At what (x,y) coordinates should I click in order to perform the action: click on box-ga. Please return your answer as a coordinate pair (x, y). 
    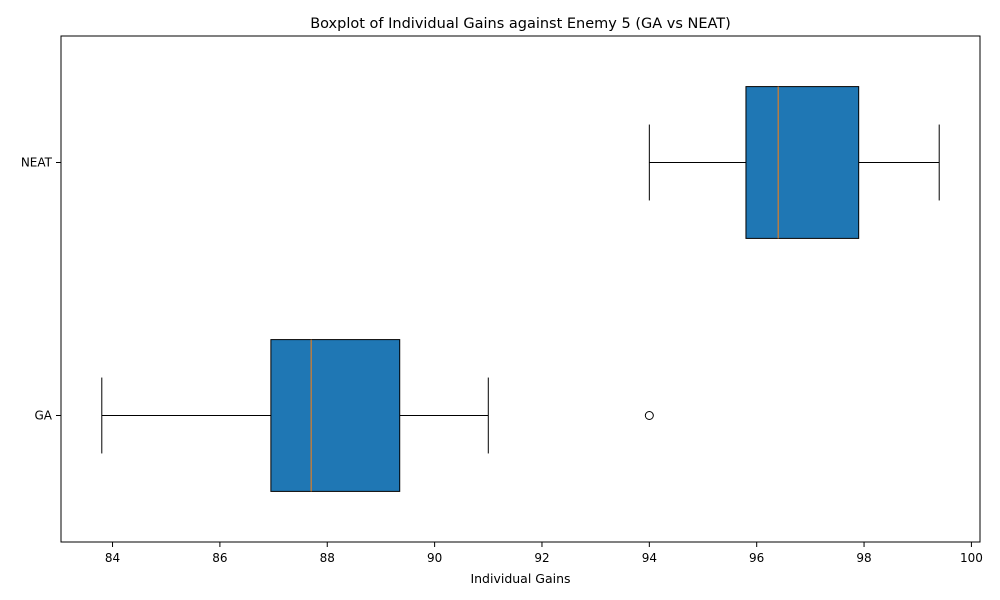
    Looking at the image, I should click on (335, 415).